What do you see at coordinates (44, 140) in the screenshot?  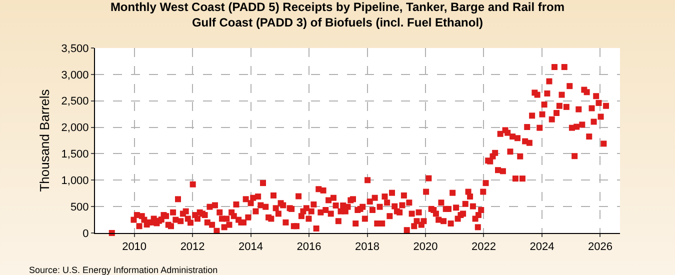 I see `y-axis-title: Thousand Barrels` at bounding box center [44, 140].